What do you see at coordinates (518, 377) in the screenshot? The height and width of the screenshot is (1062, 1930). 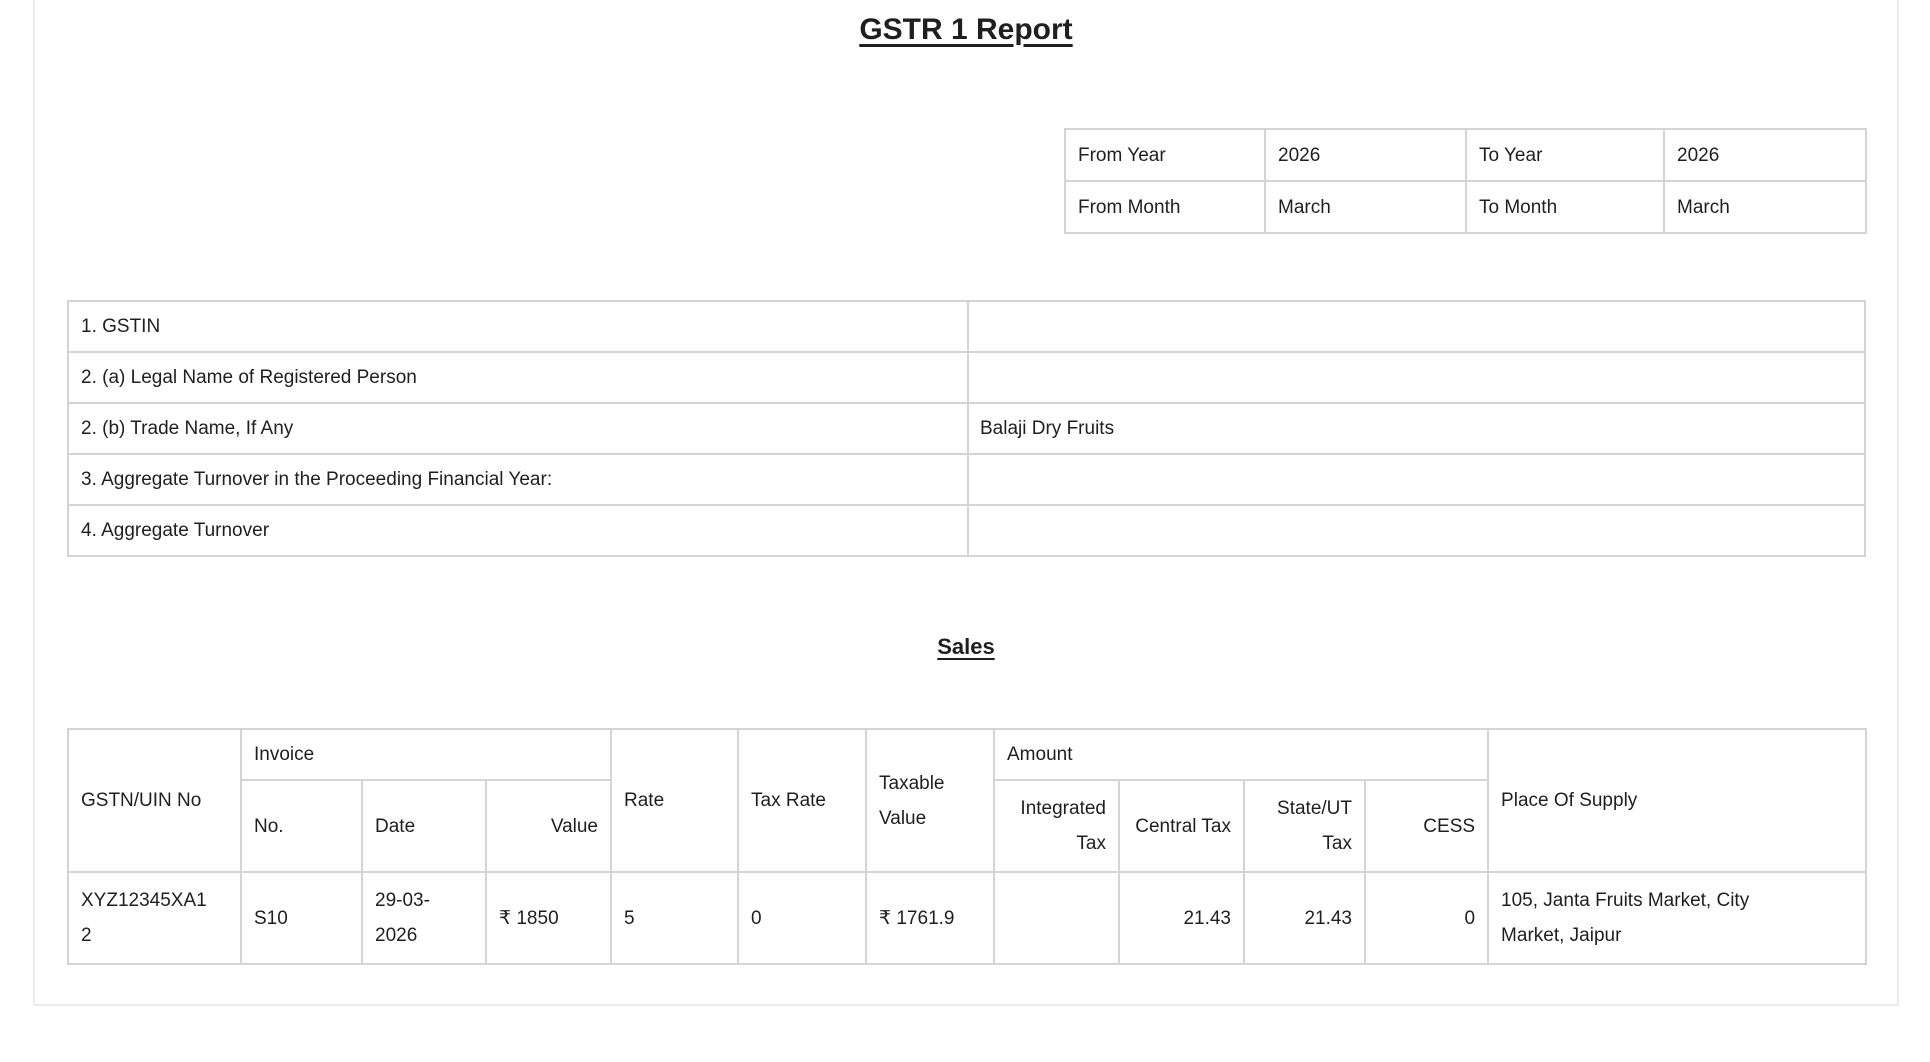 I see `legal-name-label: 2. (a) Legal Name of Registered Person` at bounding box center [518, 377].